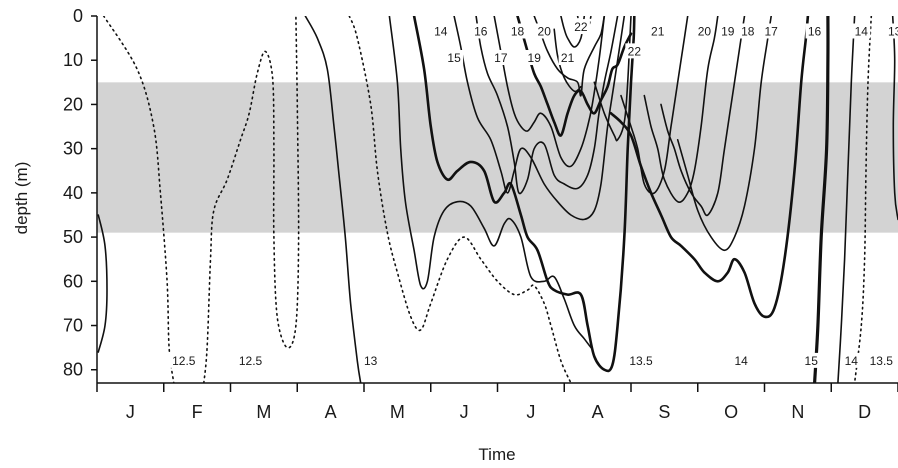 The height and width of the screenshot is (468, 898). I want to click on x-tick-label: S, so click(664, 412).